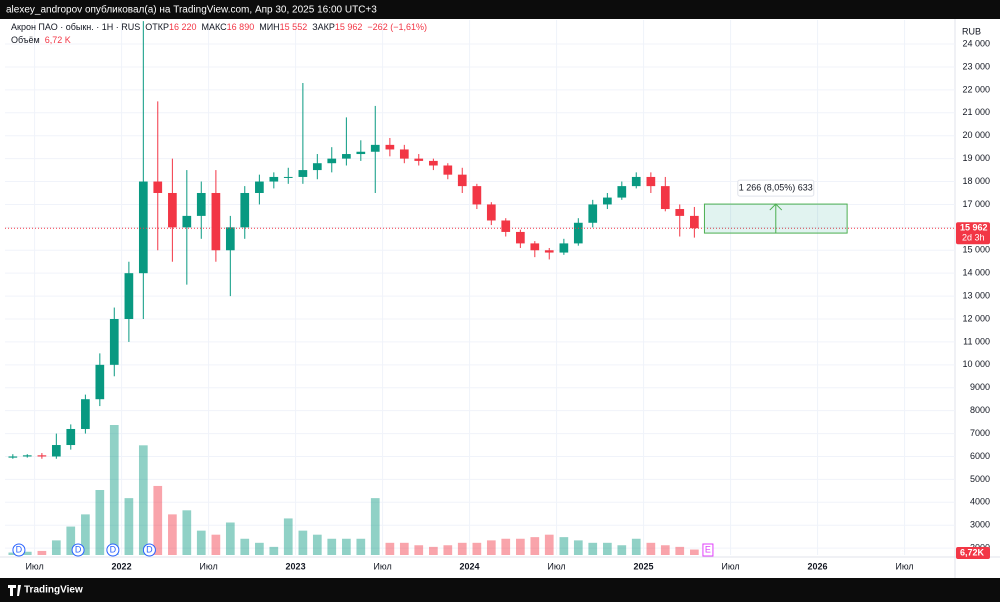  Describe the element at coordinates (973, 233) in the screenshot. I see `last-price-tag` at that location.